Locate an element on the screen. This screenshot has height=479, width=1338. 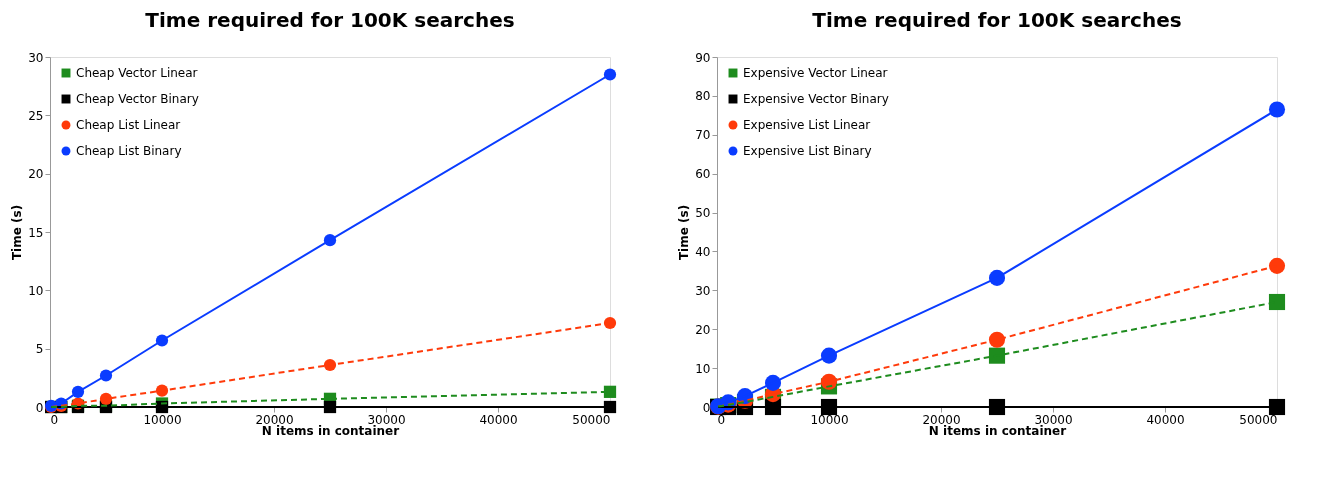
y-tick-label: 5 is located at coordinates (39, 349).